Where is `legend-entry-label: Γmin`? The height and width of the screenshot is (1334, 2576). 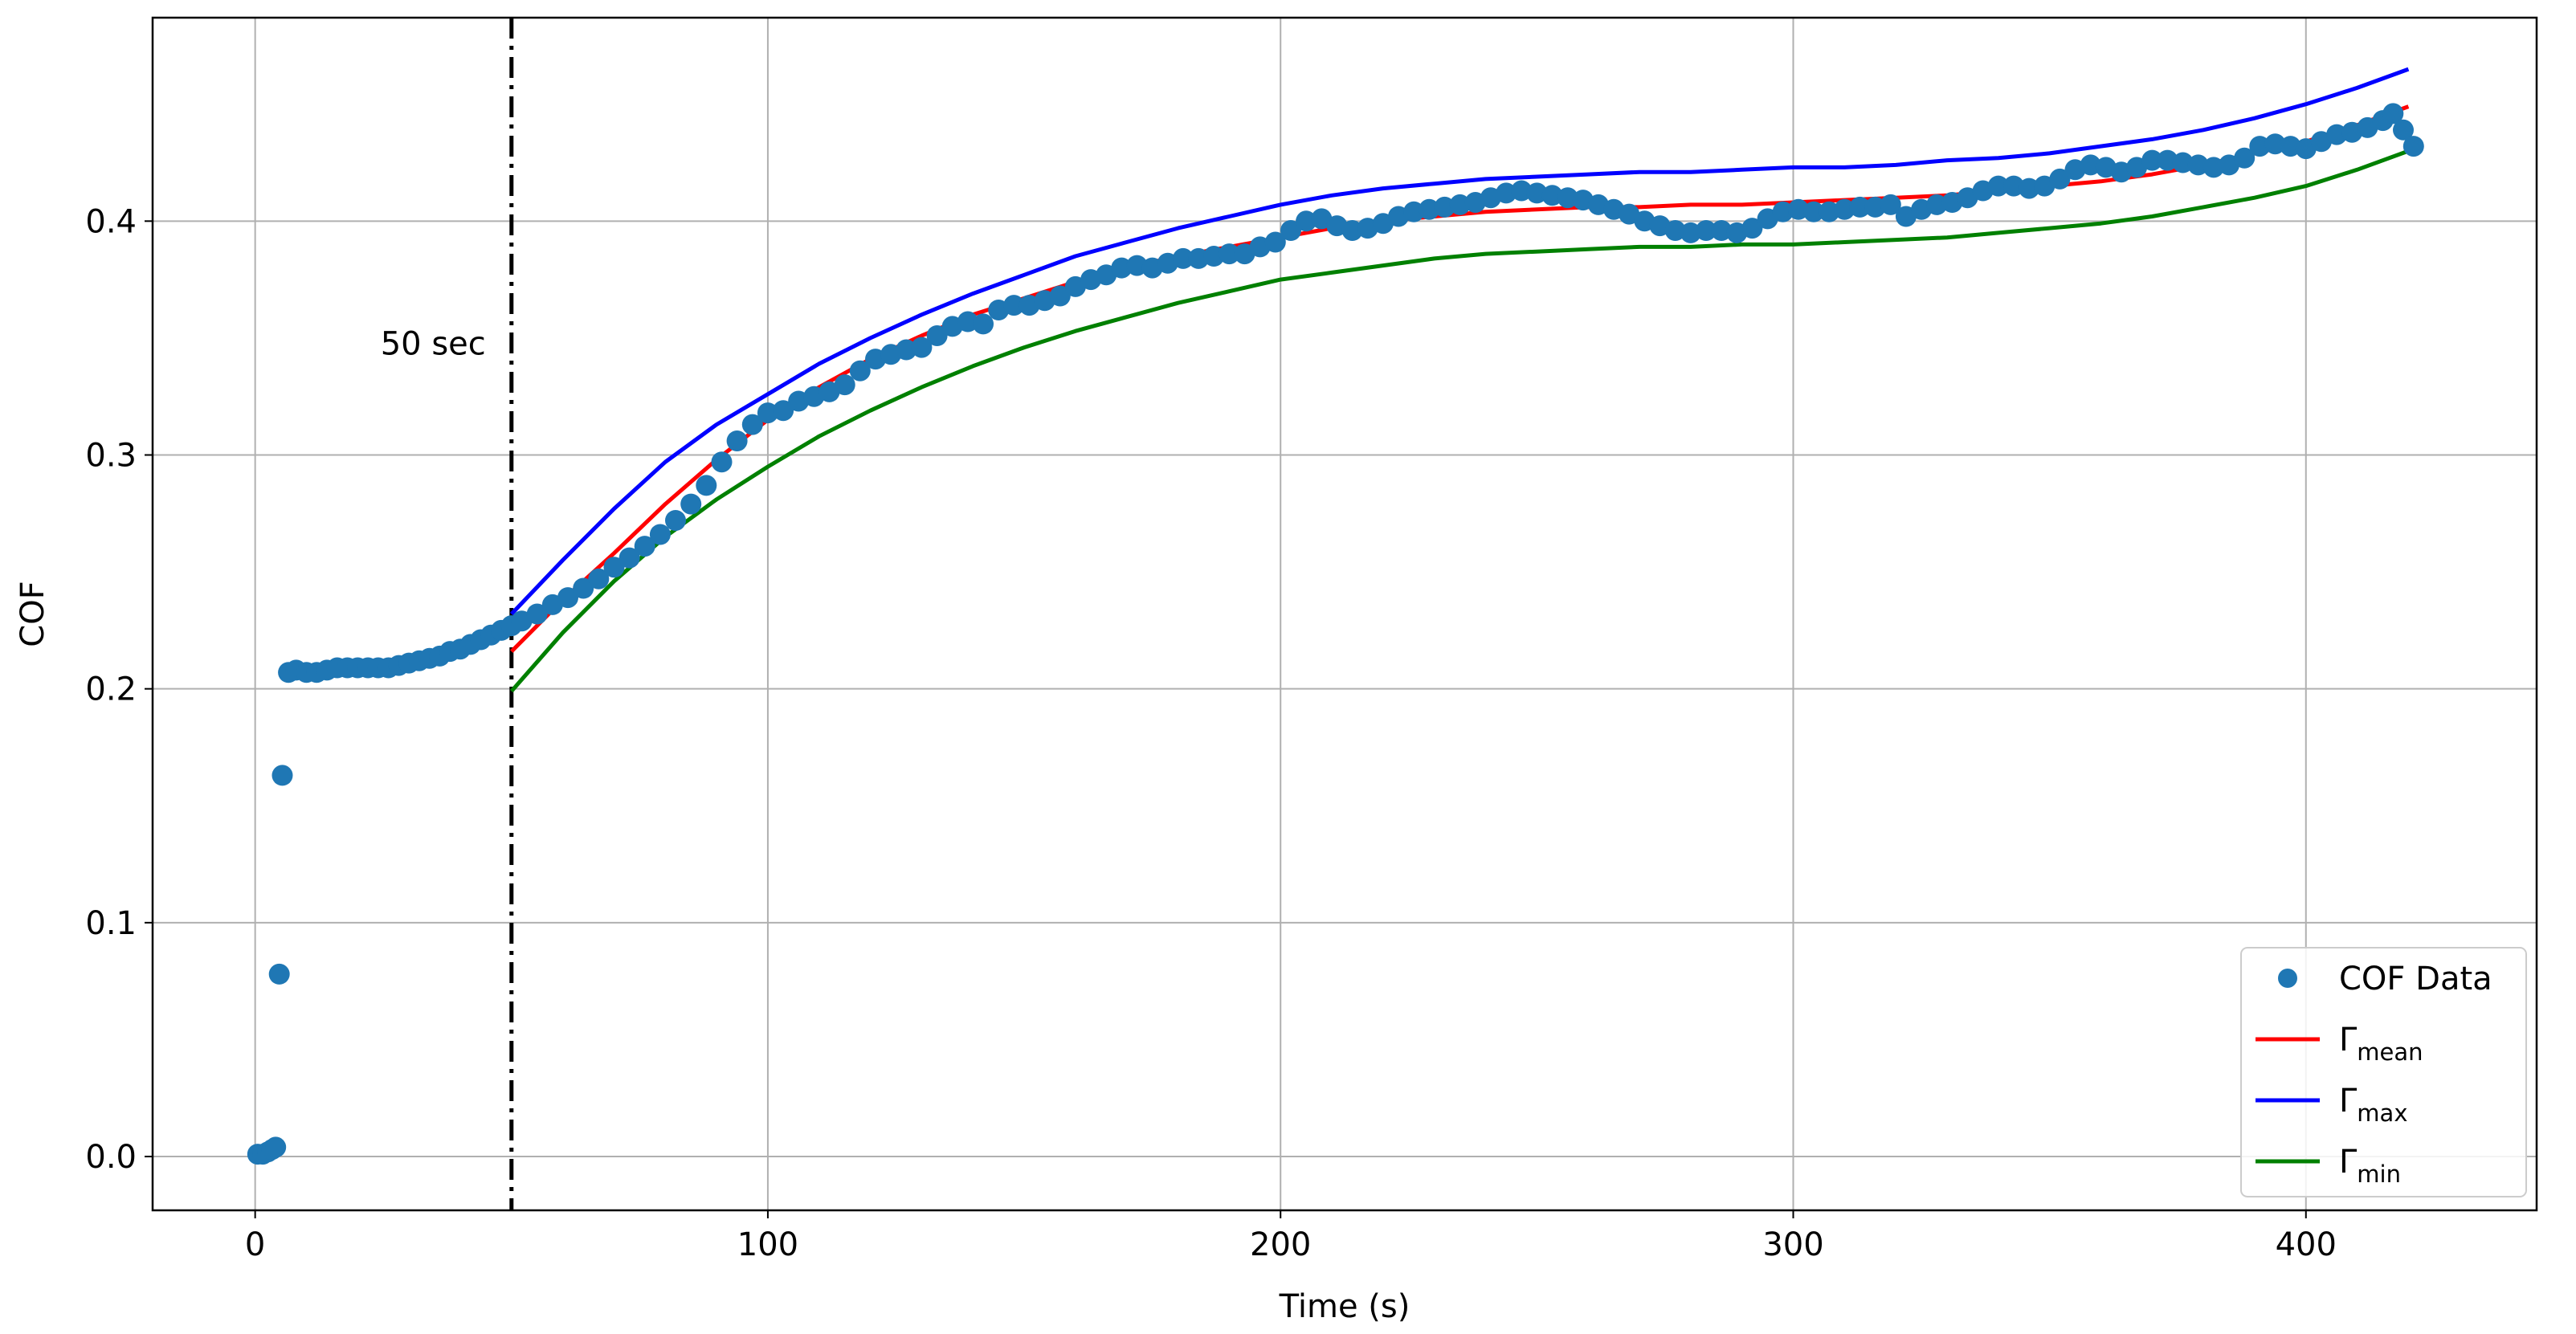
legend-entry-label: Γmin is located at coordinates (2370, 1166).